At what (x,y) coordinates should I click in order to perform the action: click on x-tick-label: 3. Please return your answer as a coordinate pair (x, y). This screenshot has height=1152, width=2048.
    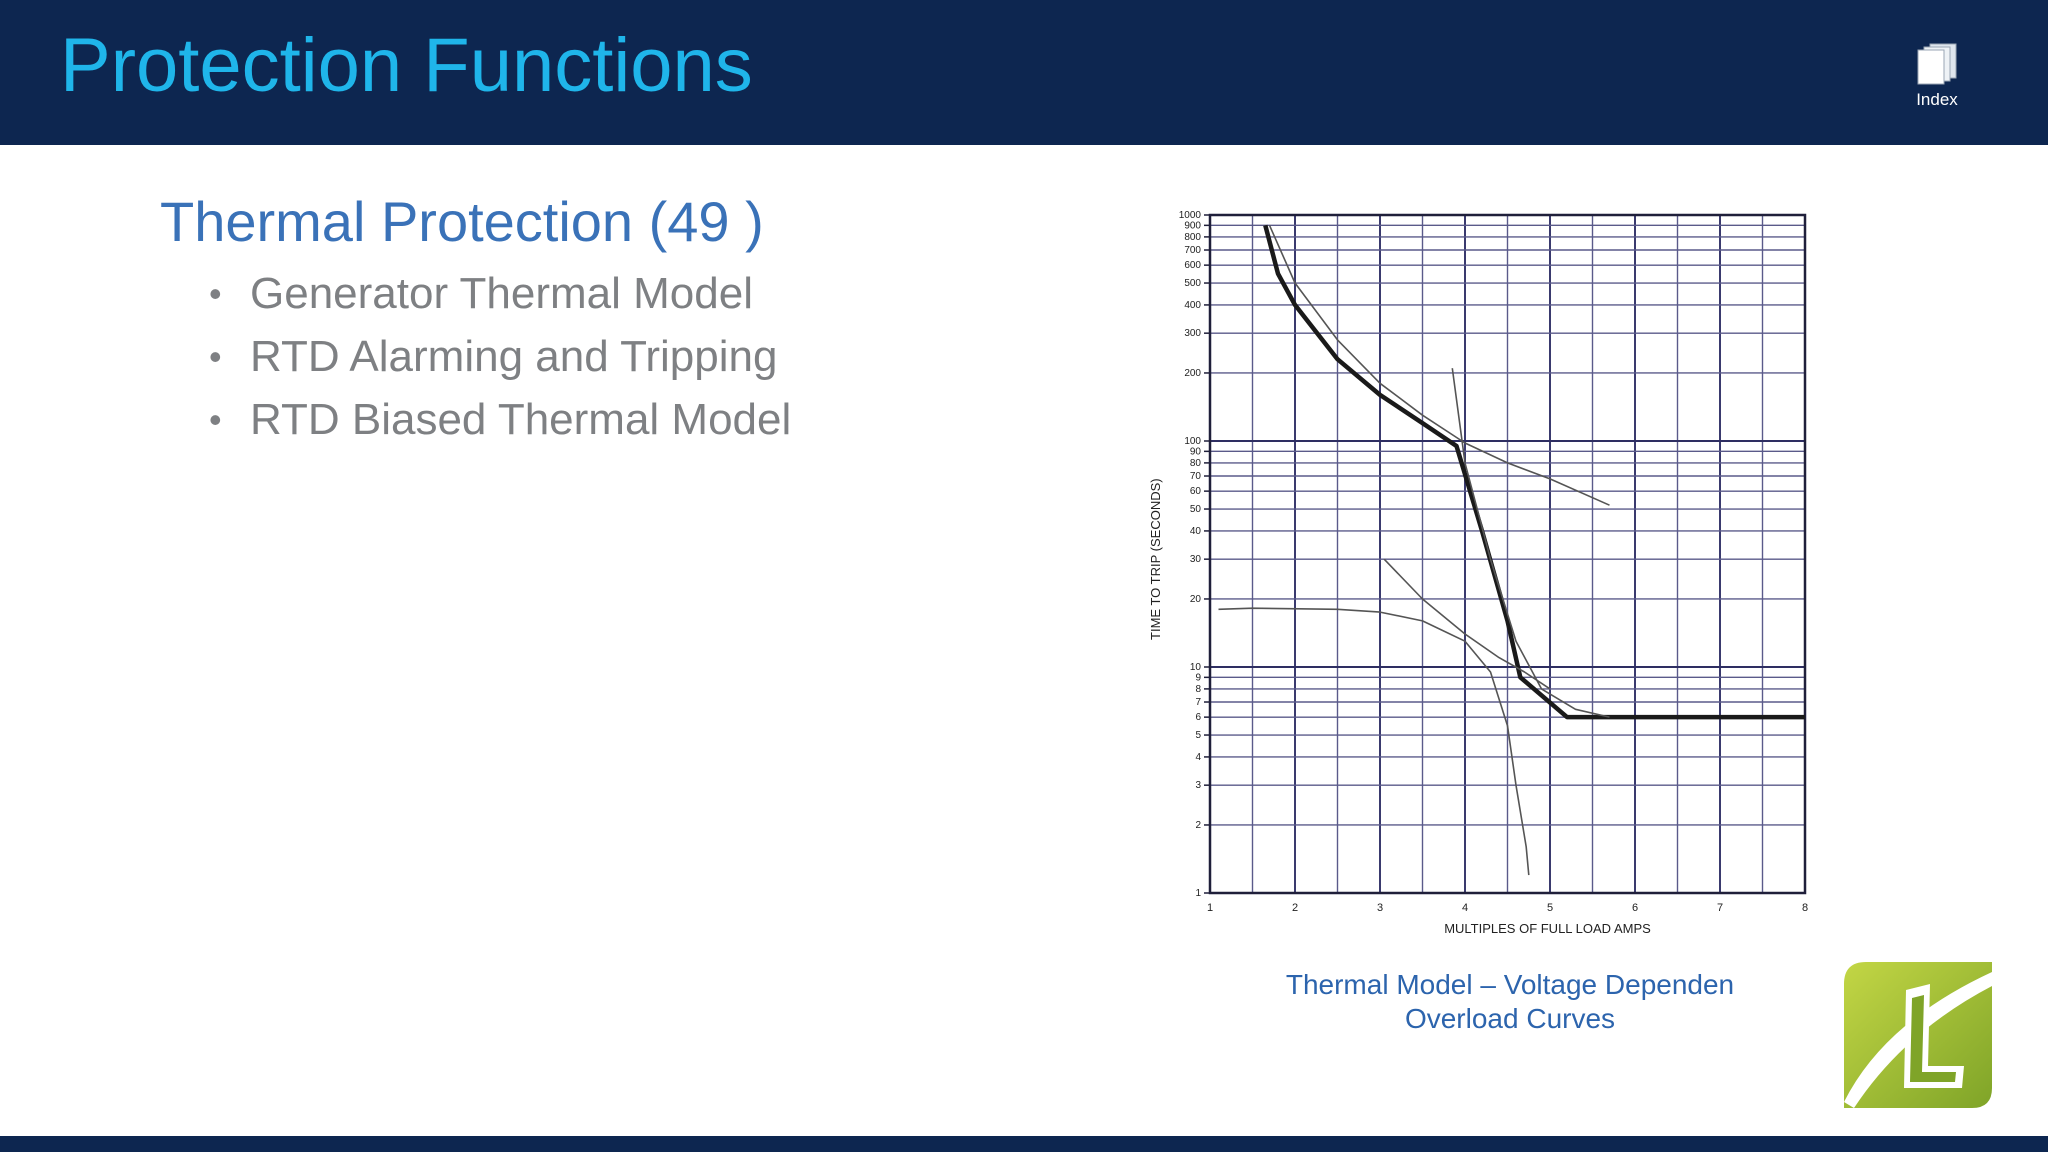
    Looking at the image, I should click on (1380, 908).